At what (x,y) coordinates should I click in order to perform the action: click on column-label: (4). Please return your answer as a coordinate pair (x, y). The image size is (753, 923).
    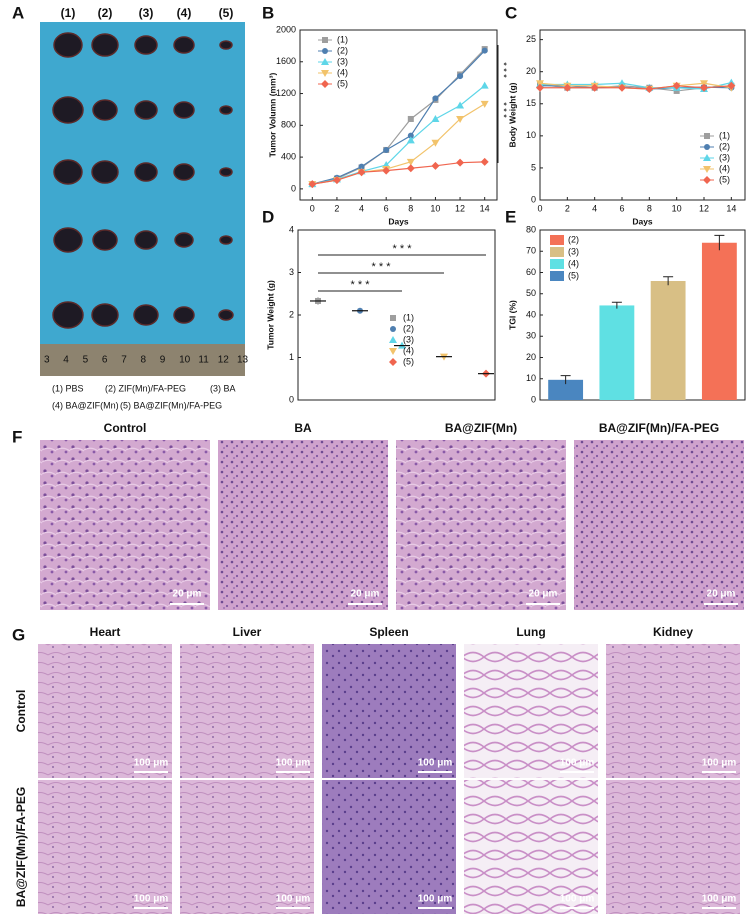
    Looking at the image, I should click on (184, 13).